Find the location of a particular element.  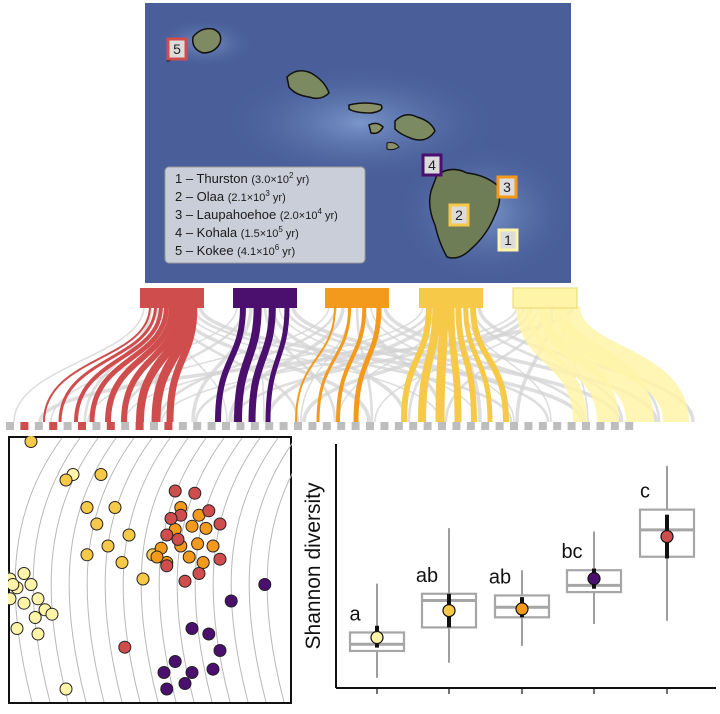

flow-source-kohala is located at coordinates (265, 298).